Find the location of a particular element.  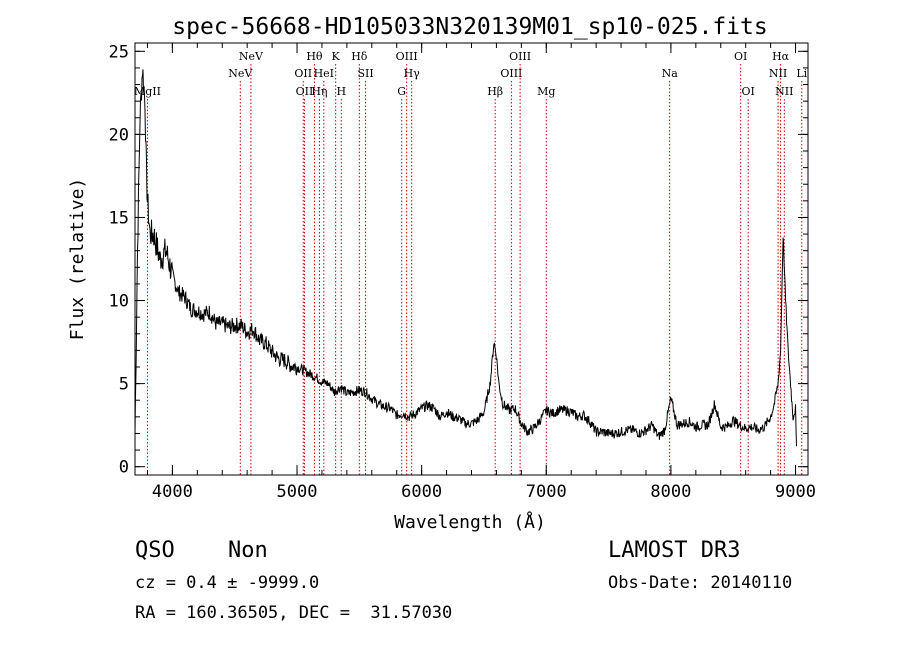

x-tick-label: 9000 is located at coordinates (795, 492).